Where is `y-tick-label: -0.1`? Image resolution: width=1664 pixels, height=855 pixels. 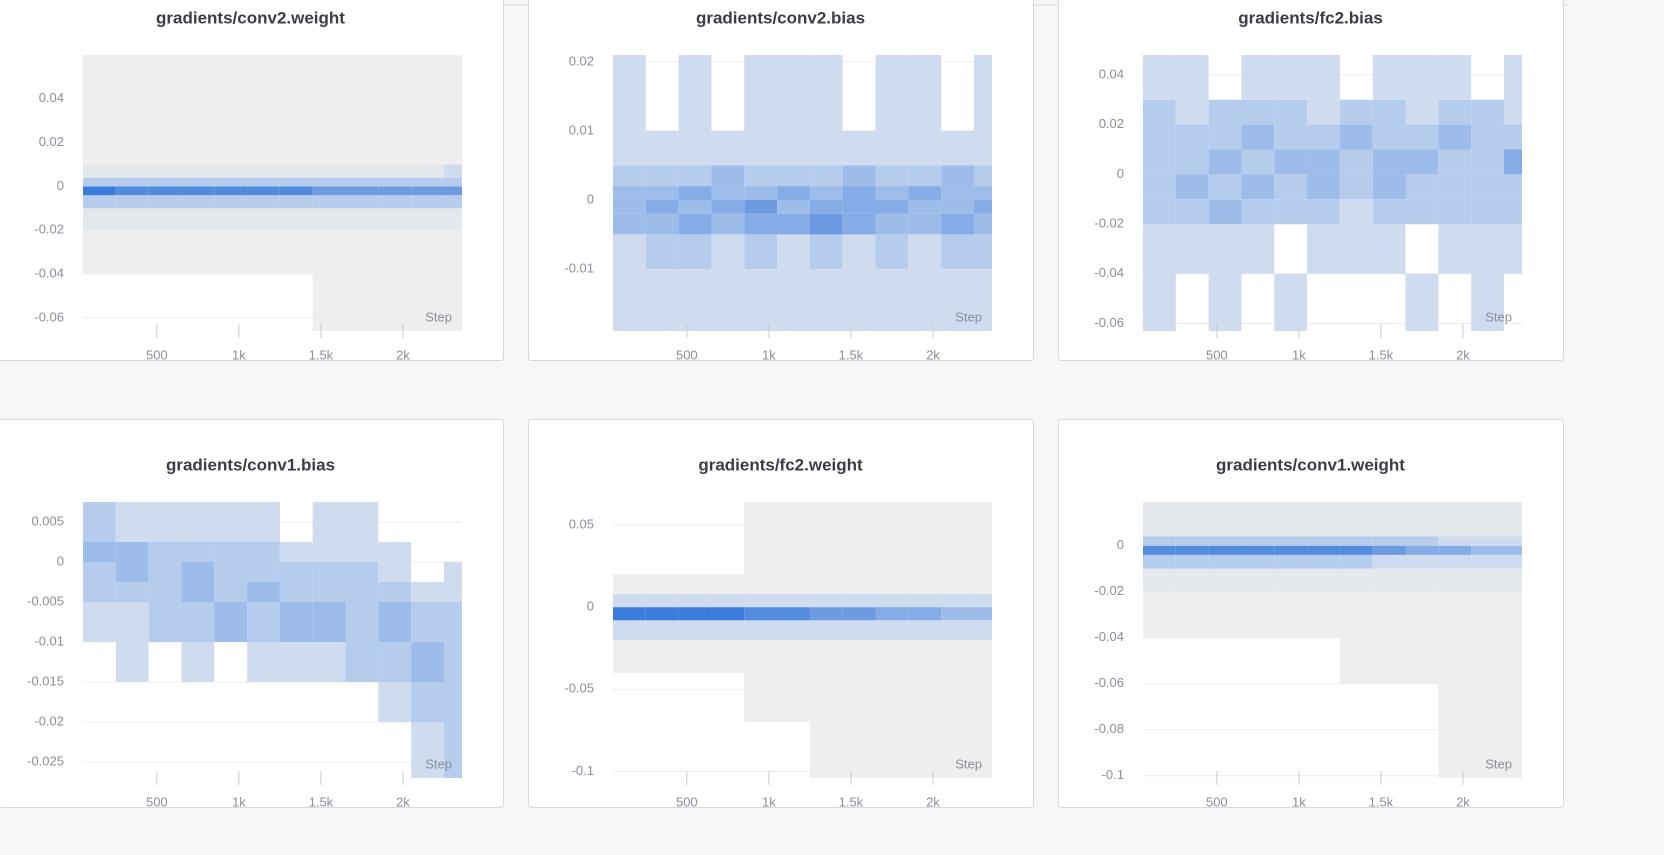 y-tick-label: -0.1 is located at coordinates (583, 770).